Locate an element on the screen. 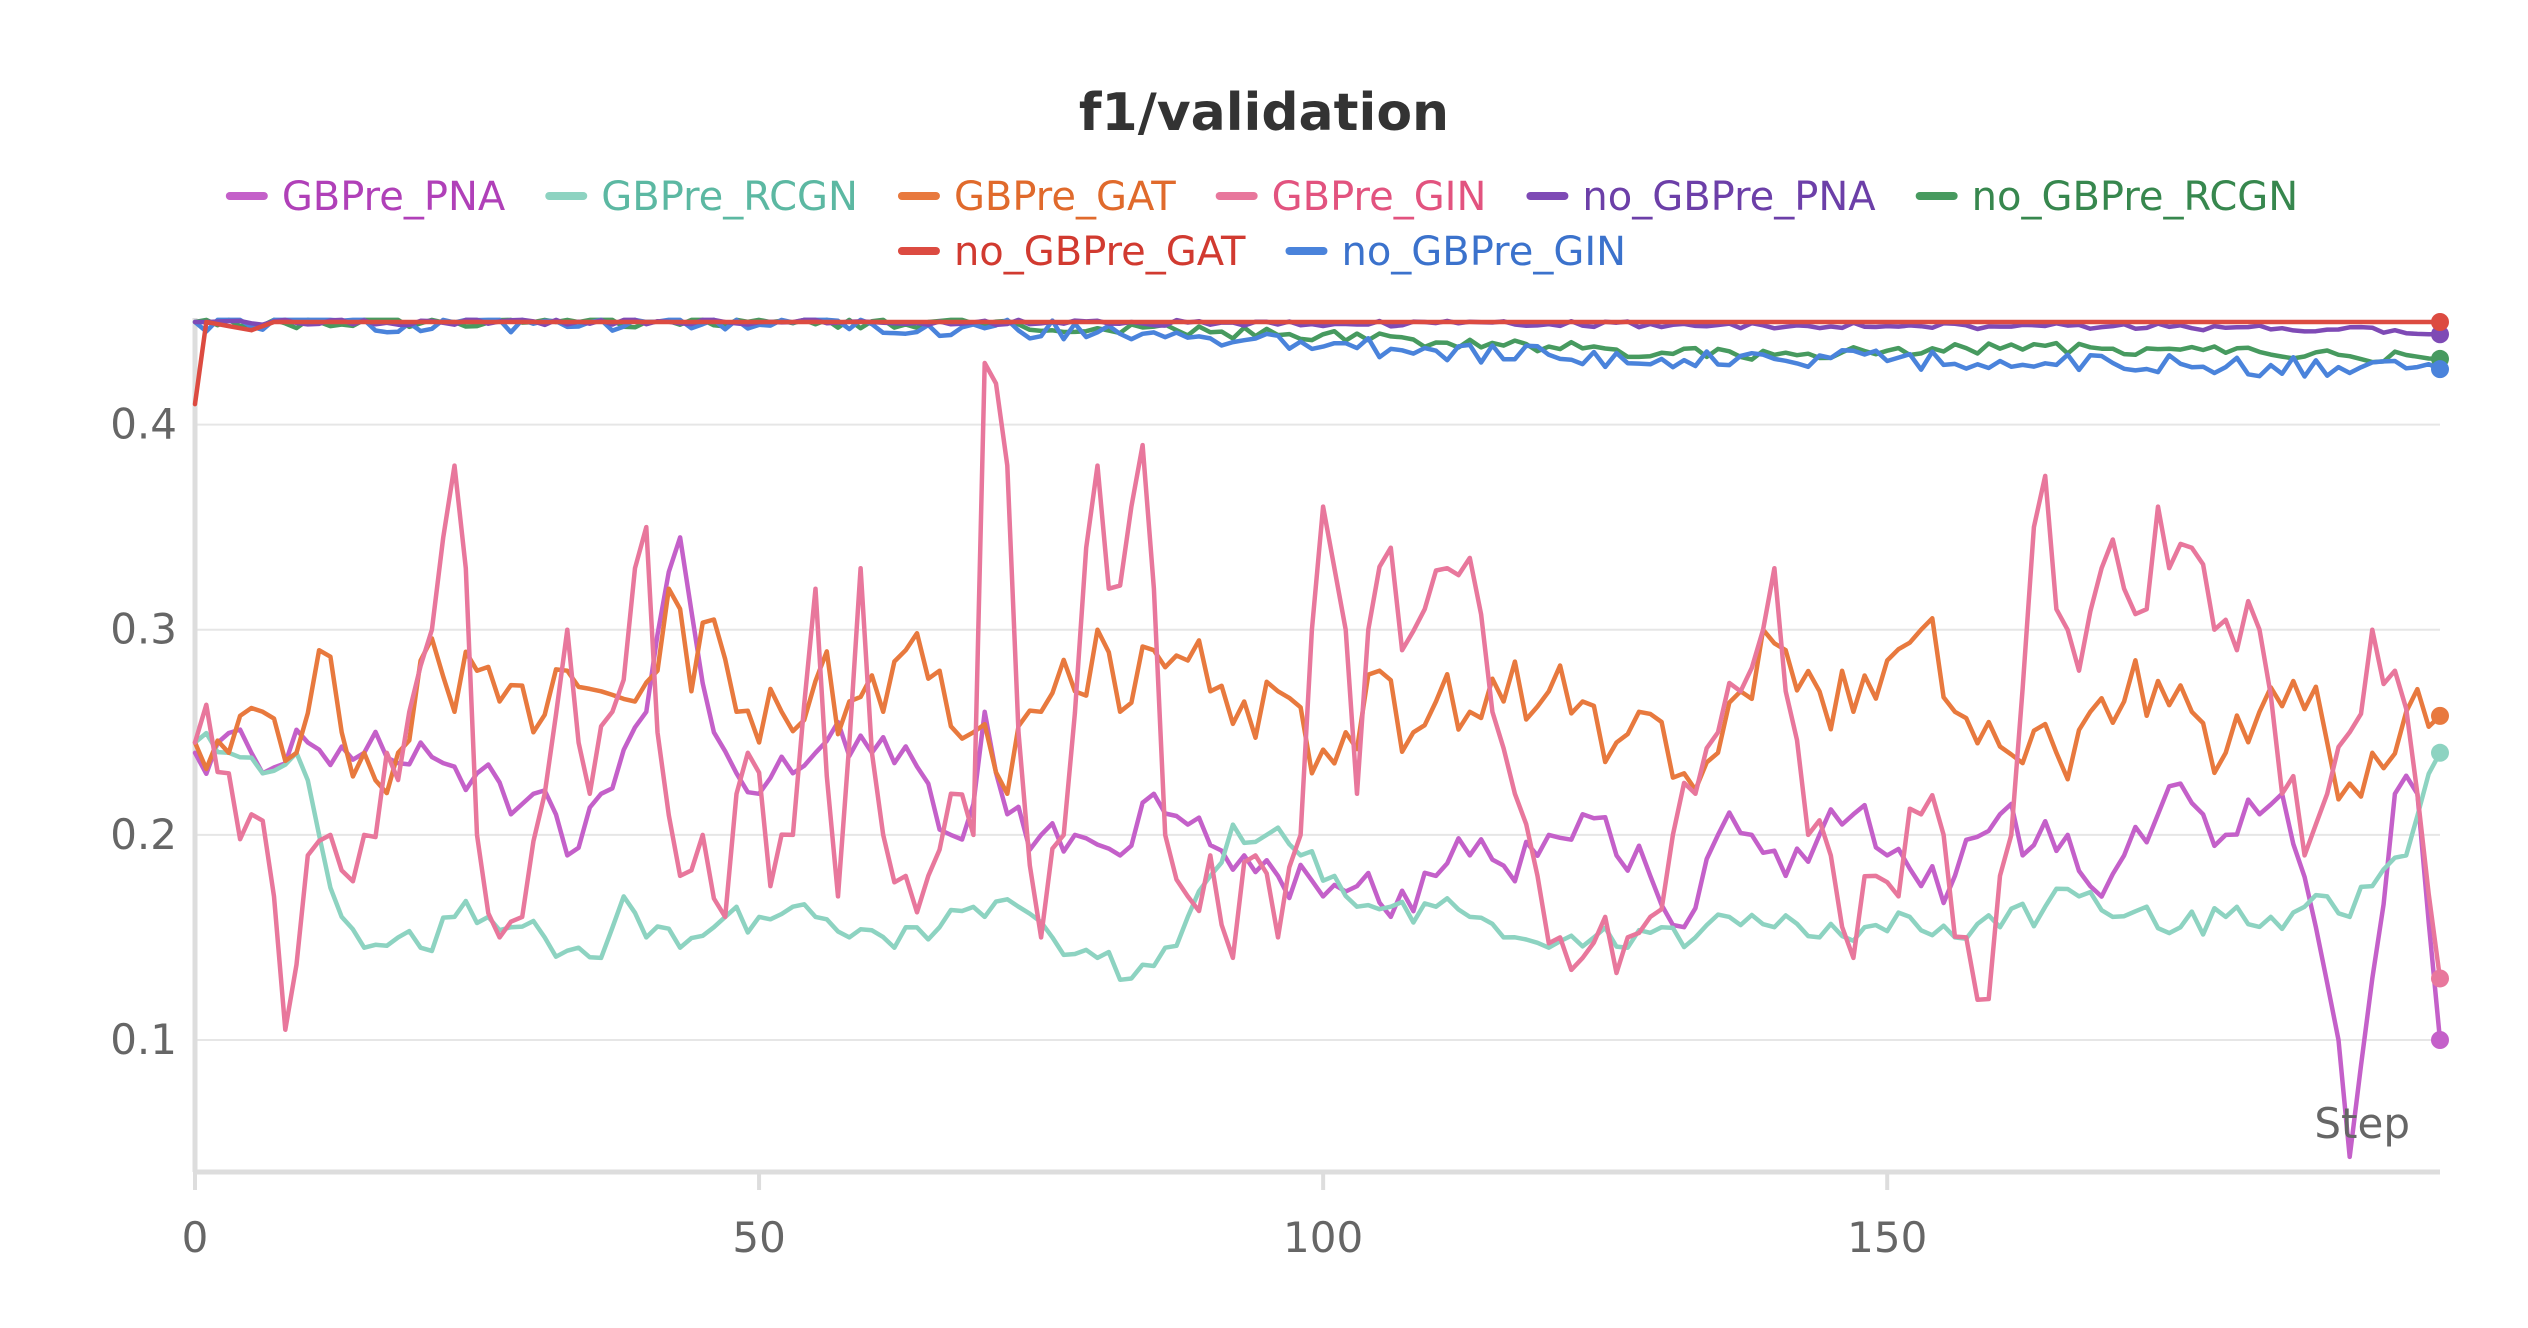 Image resolution: width=2528 pixels, height=1328 pixels. series-end-point-GBPre_GAT is located at coordinates (2440, 715).